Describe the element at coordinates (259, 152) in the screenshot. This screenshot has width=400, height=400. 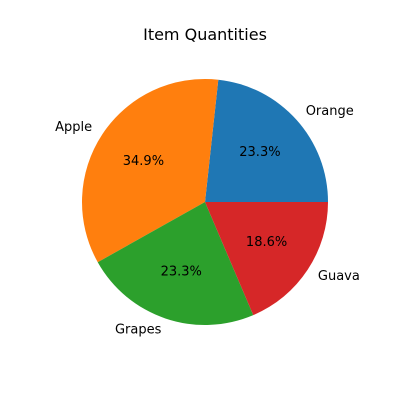
I see `percent-label-orange: 23.3%` at that location.